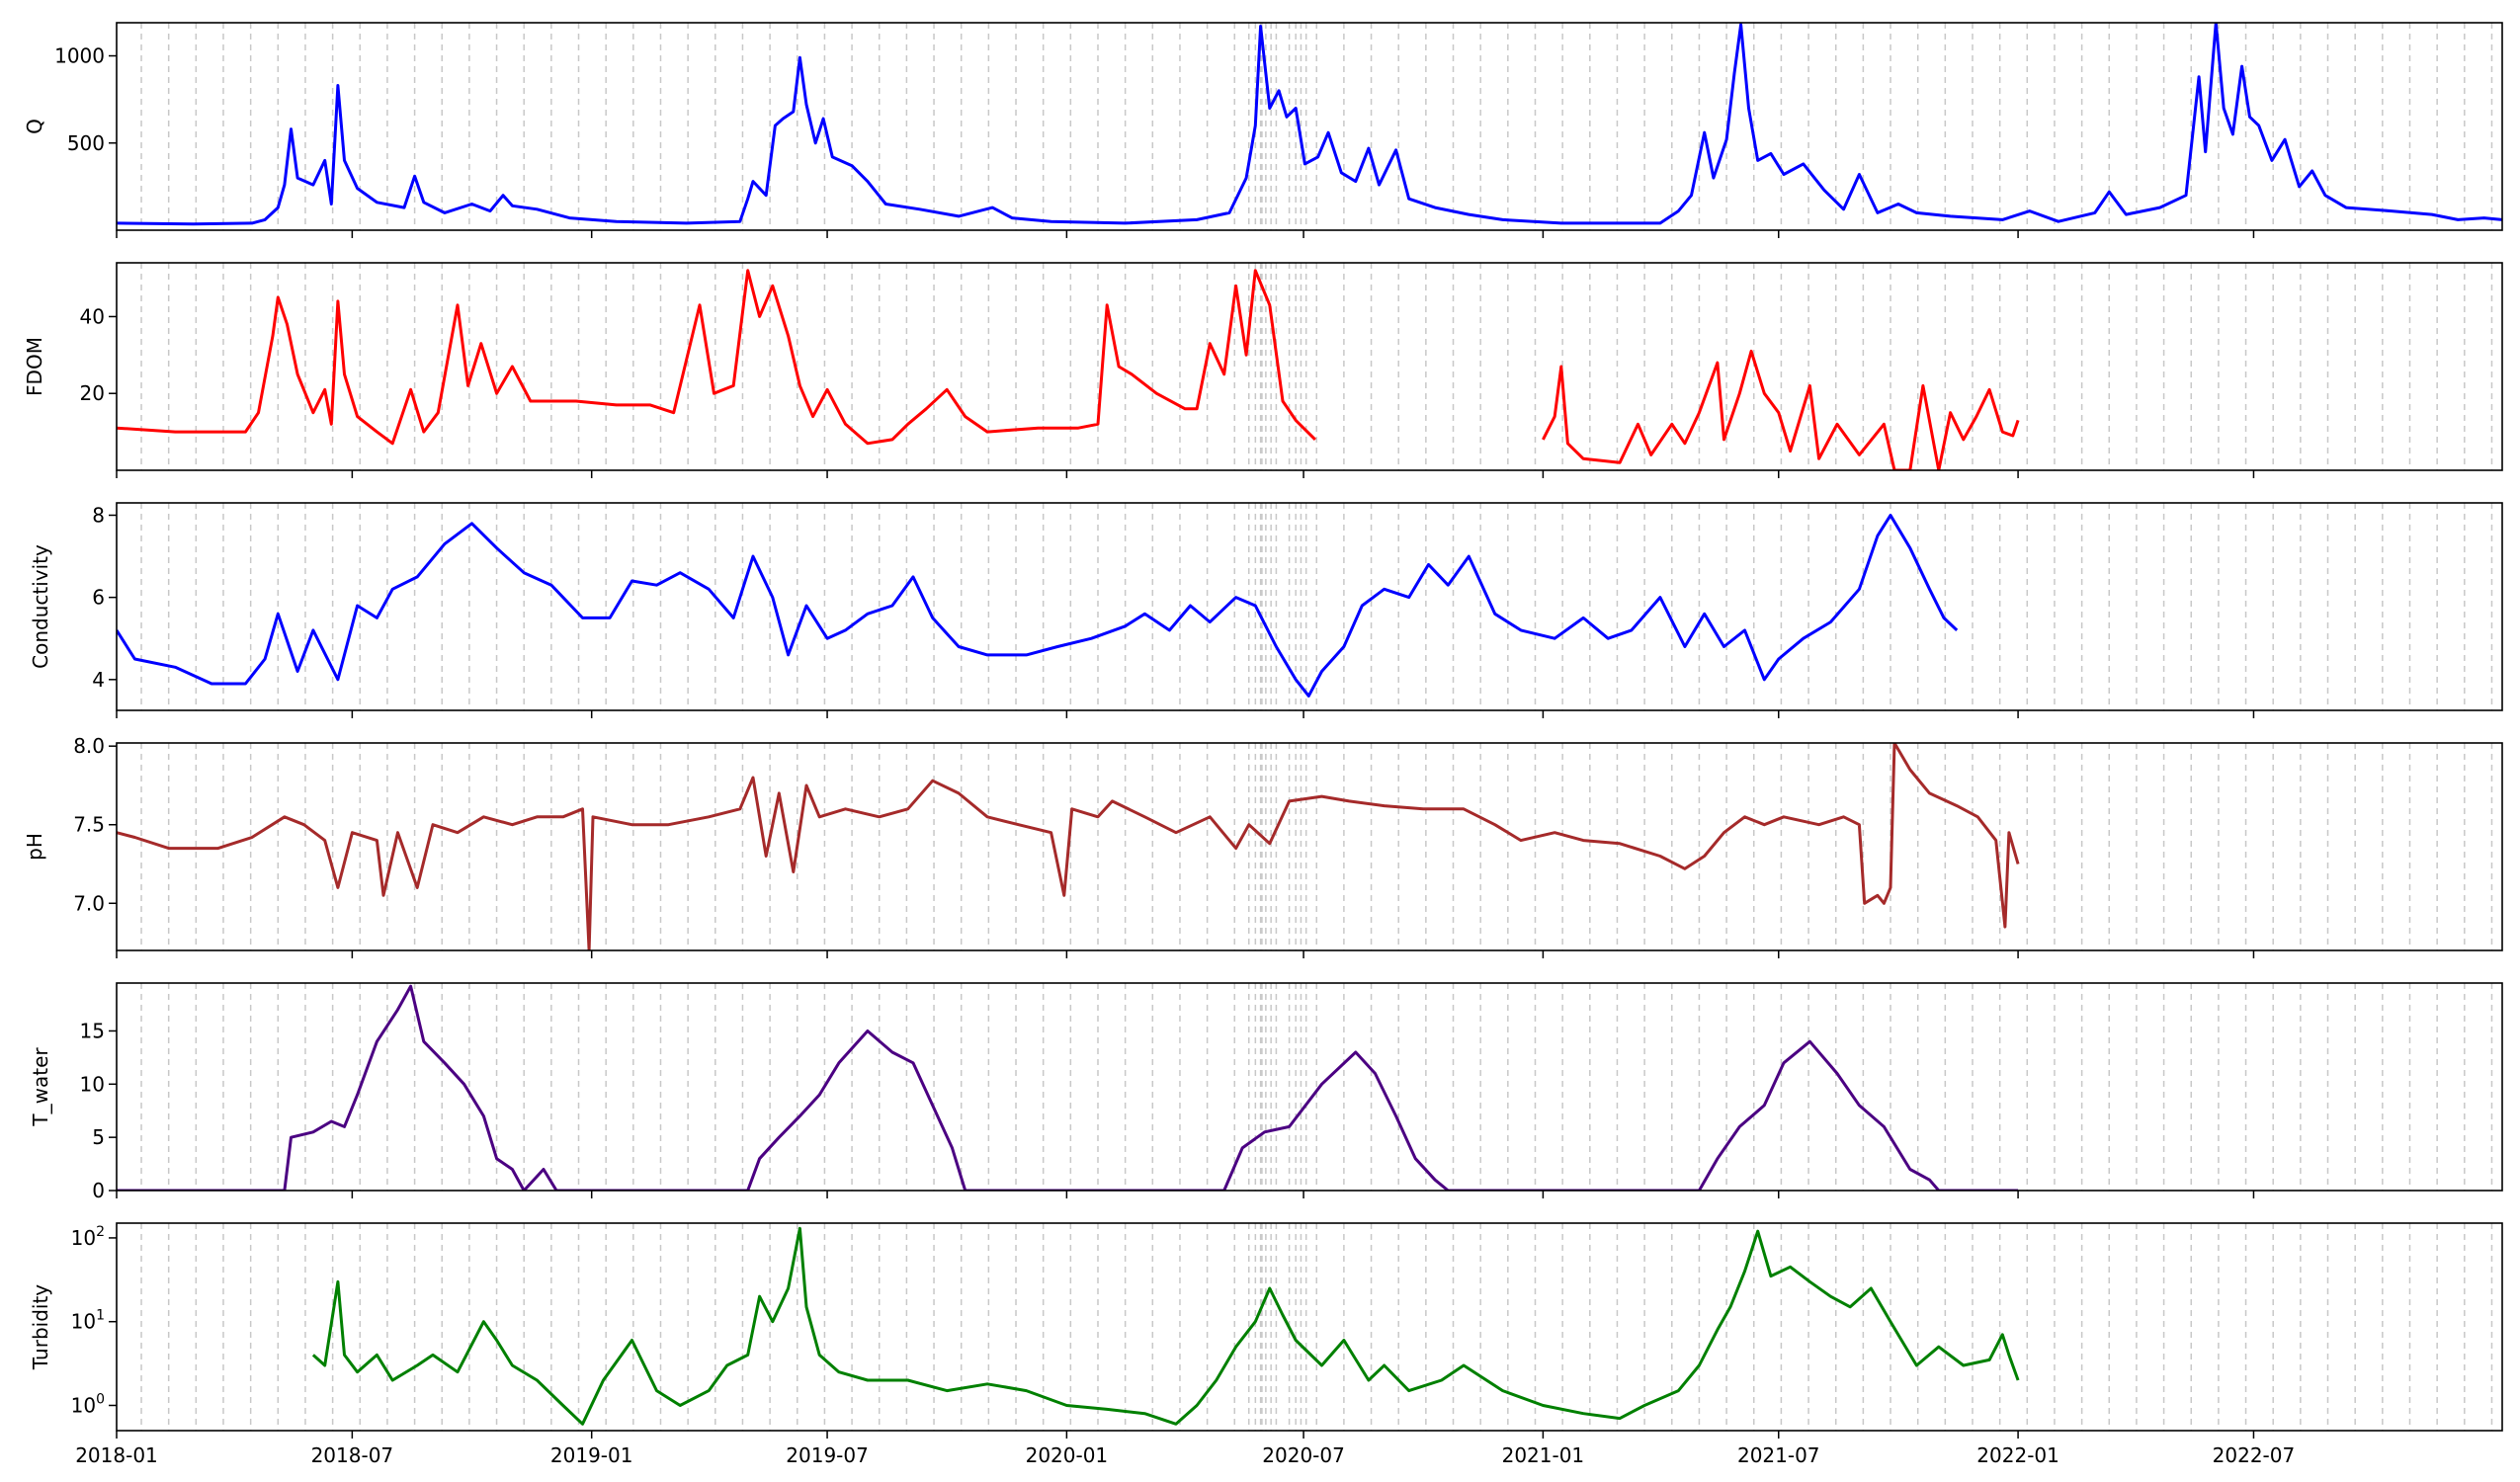 This screenshot has width=2520, height=1482. Describe the element at coordinates (86, 143) in the screenshot. I see `y-tick-label: 500` at that location.